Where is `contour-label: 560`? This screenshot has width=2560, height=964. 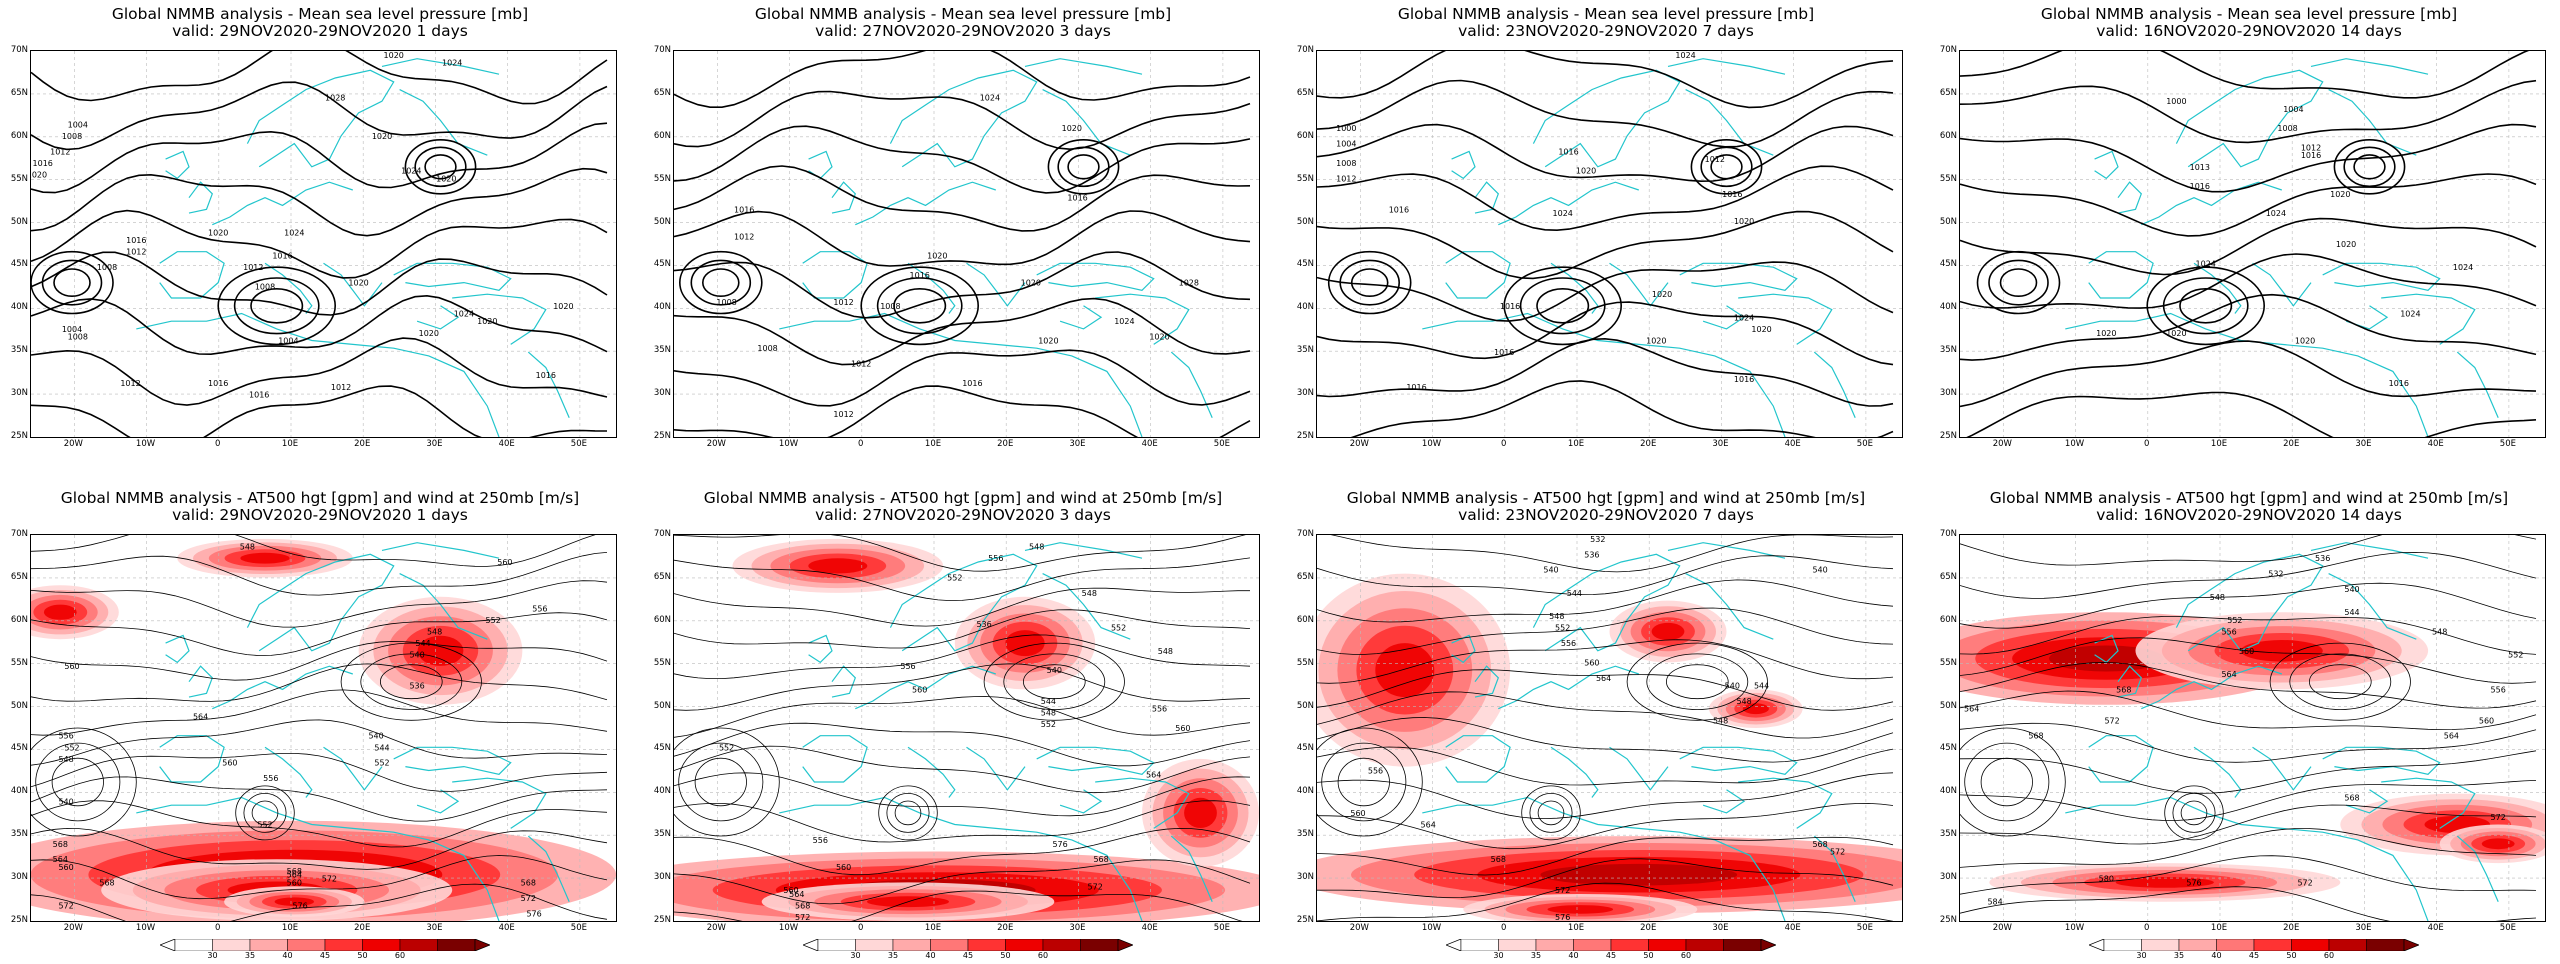 contour-label: 560 is located at coordinates (229, 763).